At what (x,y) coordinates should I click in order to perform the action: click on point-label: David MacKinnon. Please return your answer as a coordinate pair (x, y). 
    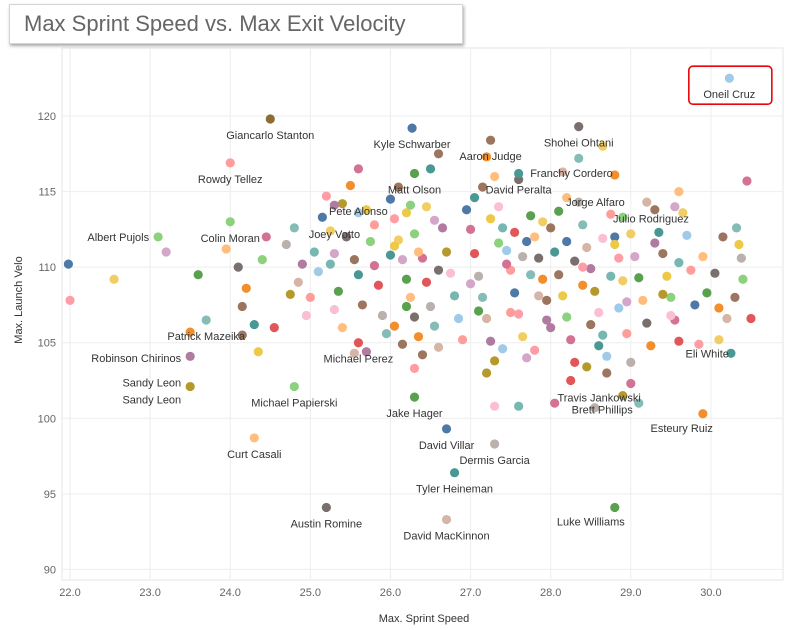
    Looking at the image, I should click on (446, 537).